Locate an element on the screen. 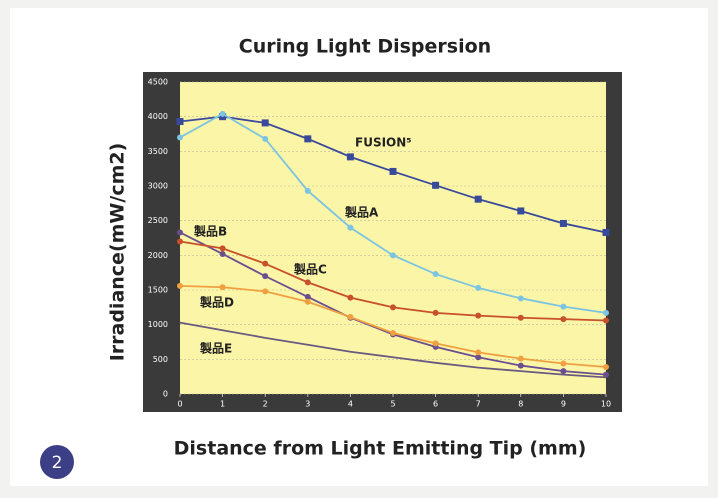 The width and height of the screenshot is (718, 498). y-tick-label: 2500 is located at coordinates (158, 220).